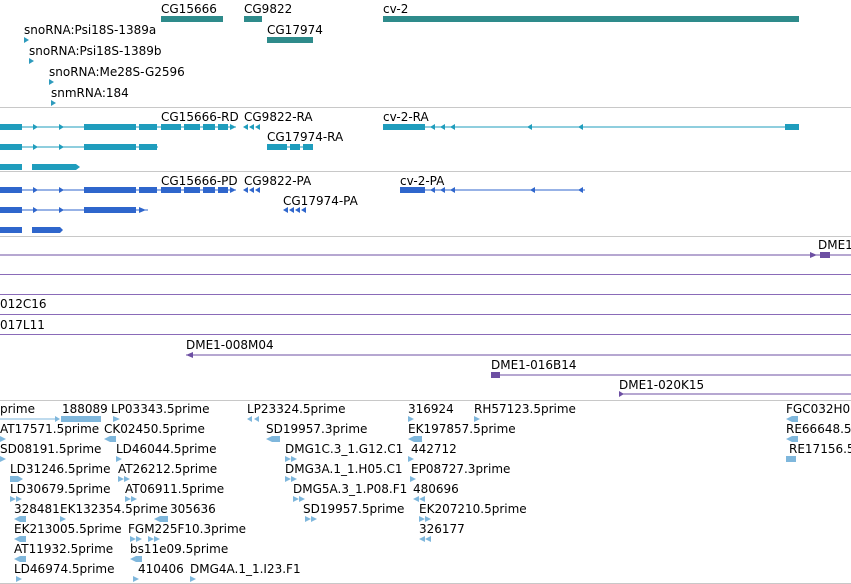 The width and height of the screenshot is (851, 584). What do you see at coordinates (278, 181) in the screenshot?
I see `protein-label-cg9822-pa: CG9822-PA` at bounding box center [278, 181].